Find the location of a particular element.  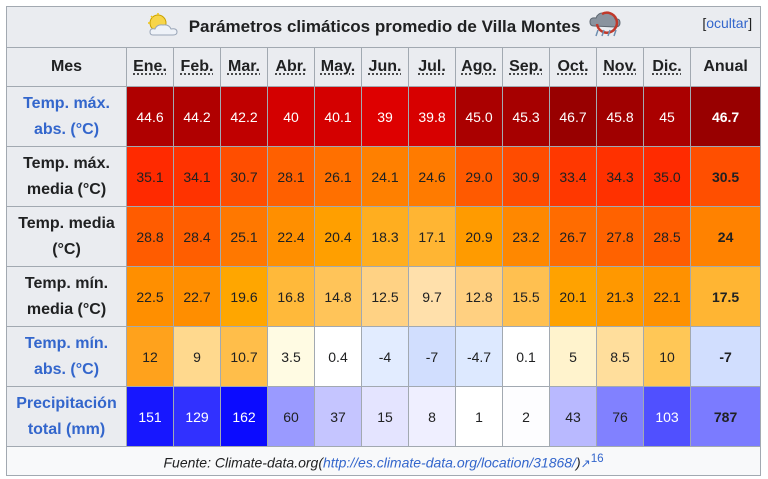

value-cell: 162 is located at coordinates (244, 416).